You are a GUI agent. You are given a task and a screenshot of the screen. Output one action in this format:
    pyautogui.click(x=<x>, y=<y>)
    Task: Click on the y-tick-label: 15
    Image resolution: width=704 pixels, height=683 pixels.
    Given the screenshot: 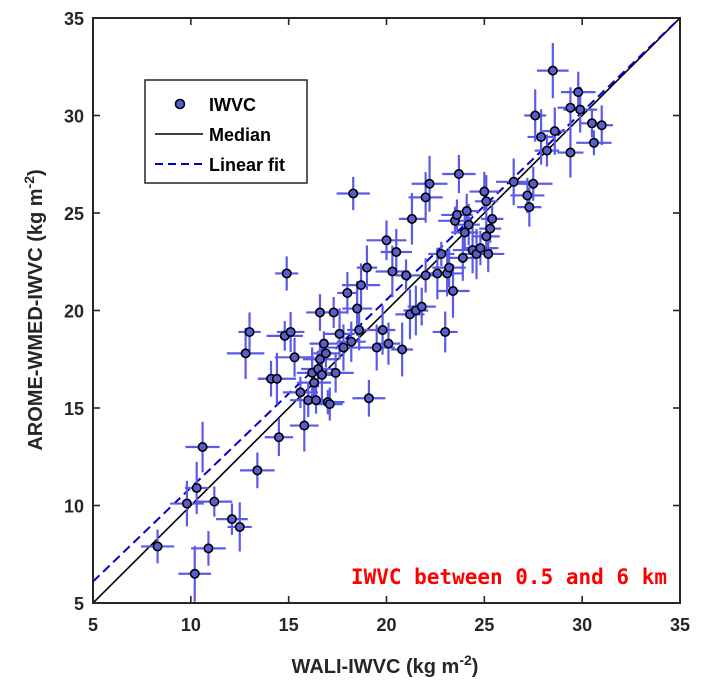 What is the action you would take?
    pyautogui.click(x=74, y=409)
    